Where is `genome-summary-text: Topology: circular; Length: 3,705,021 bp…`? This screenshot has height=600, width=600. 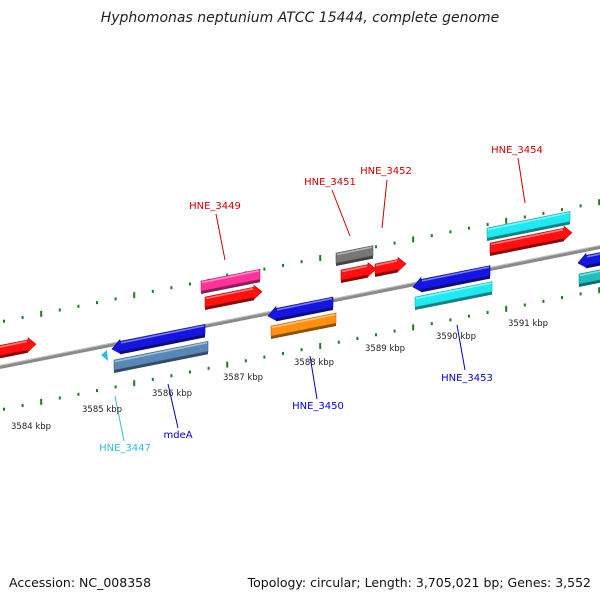
genome-summary-text: Topology: circular; Length: 3,705,021 bp… is located at coordinates (419, 582).